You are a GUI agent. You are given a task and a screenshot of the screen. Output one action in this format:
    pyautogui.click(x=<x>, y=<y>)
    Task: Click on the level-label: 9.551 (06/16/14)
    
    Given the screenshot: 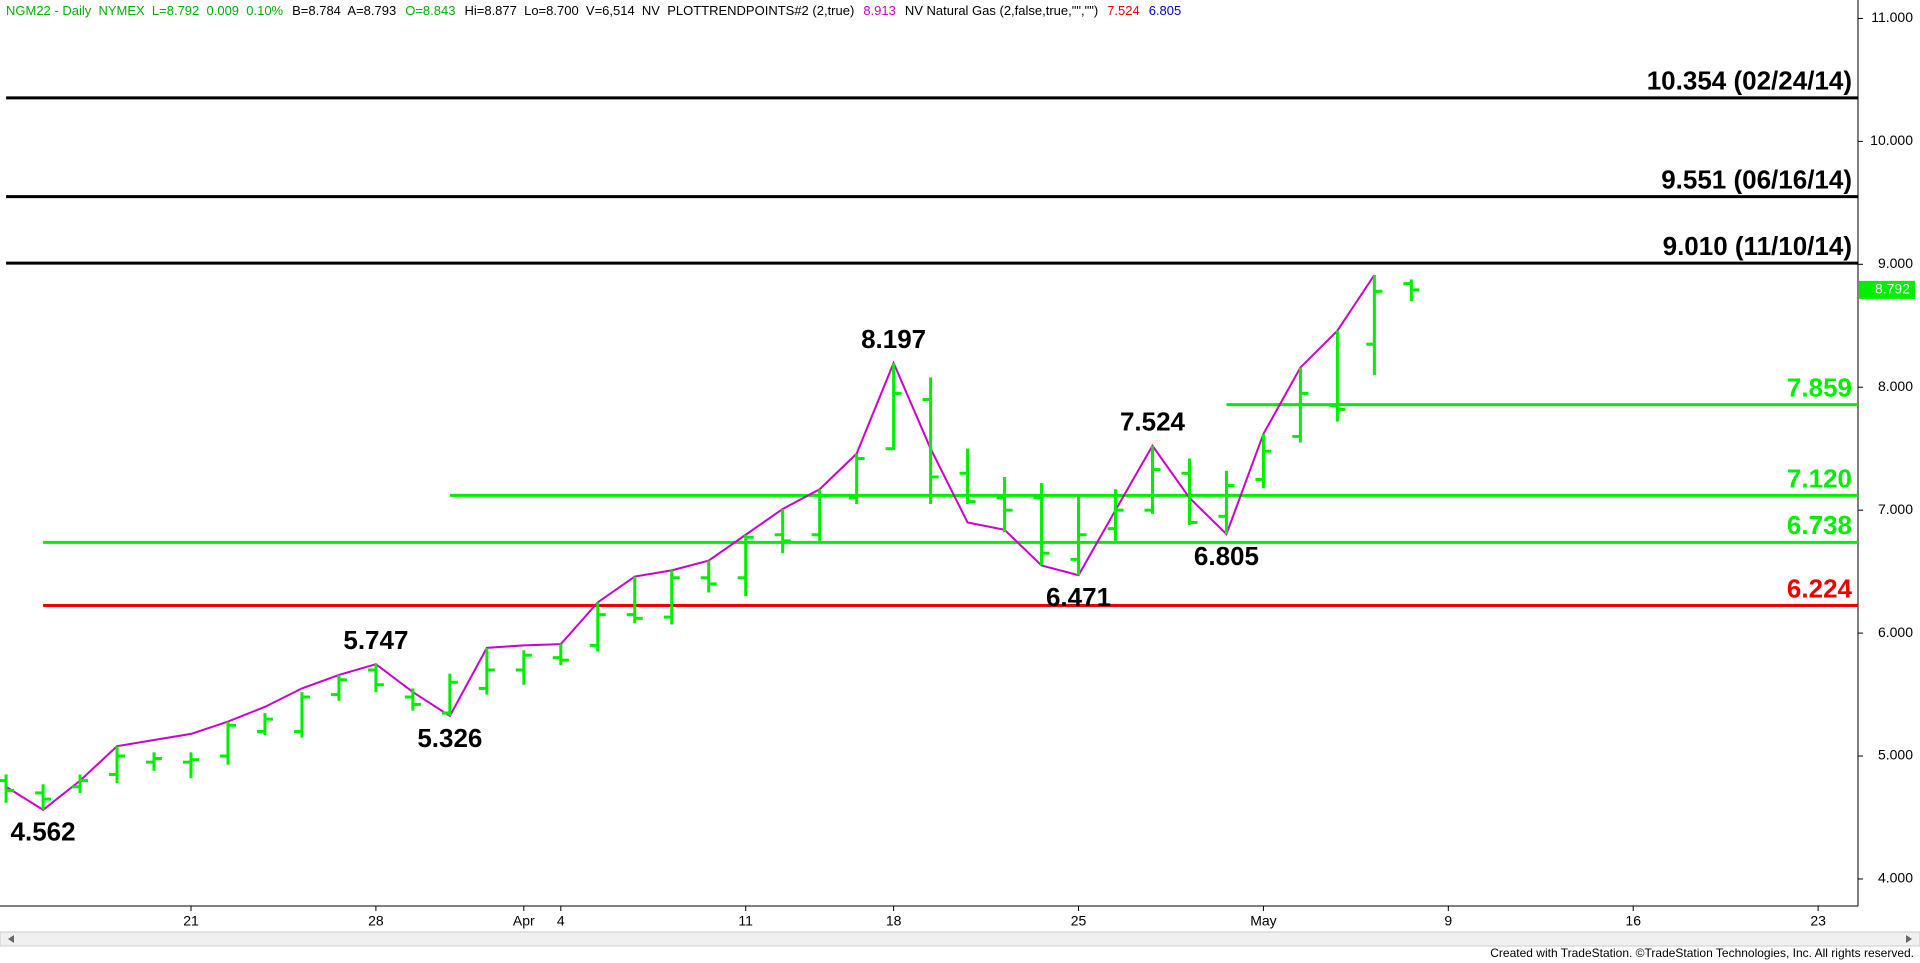 What is the action you would take?
    pyautogui.click(x=1756, y=179)
    